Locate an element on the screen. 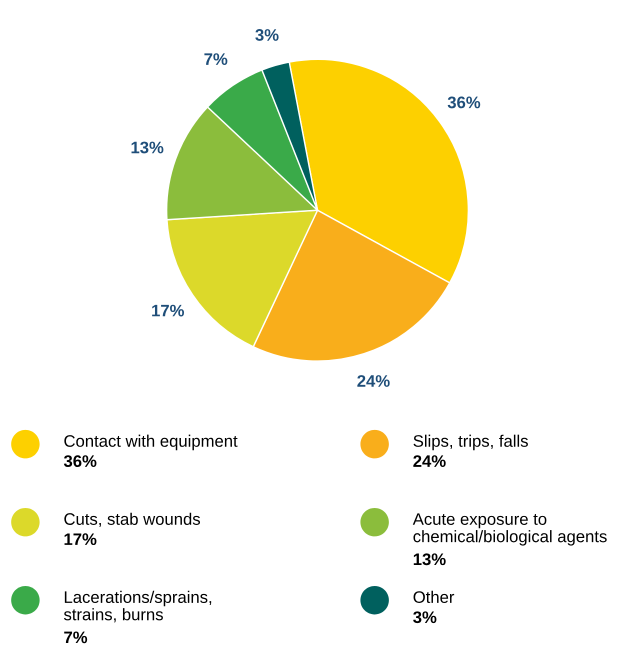  text: 17% is located at coordinates (80, 539).